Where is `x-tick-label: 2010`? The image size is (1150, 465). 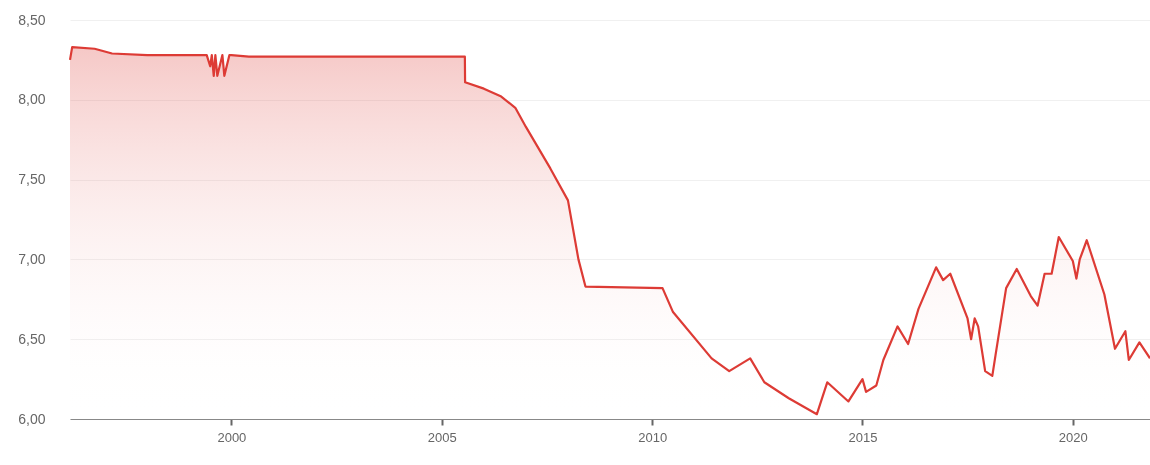
x-tick-label: 2010 is located at coordinates (653, 437).